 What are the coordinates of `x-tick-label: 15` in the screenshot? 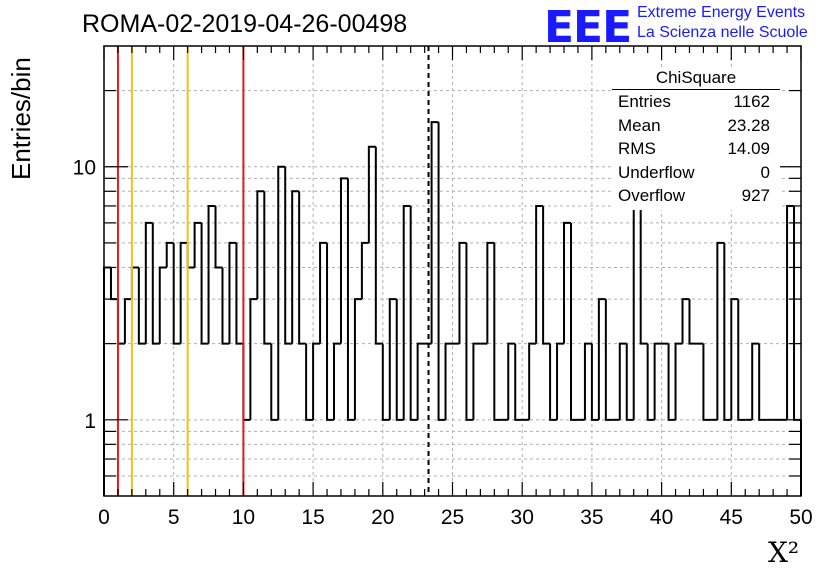 It's located at (312, 517).